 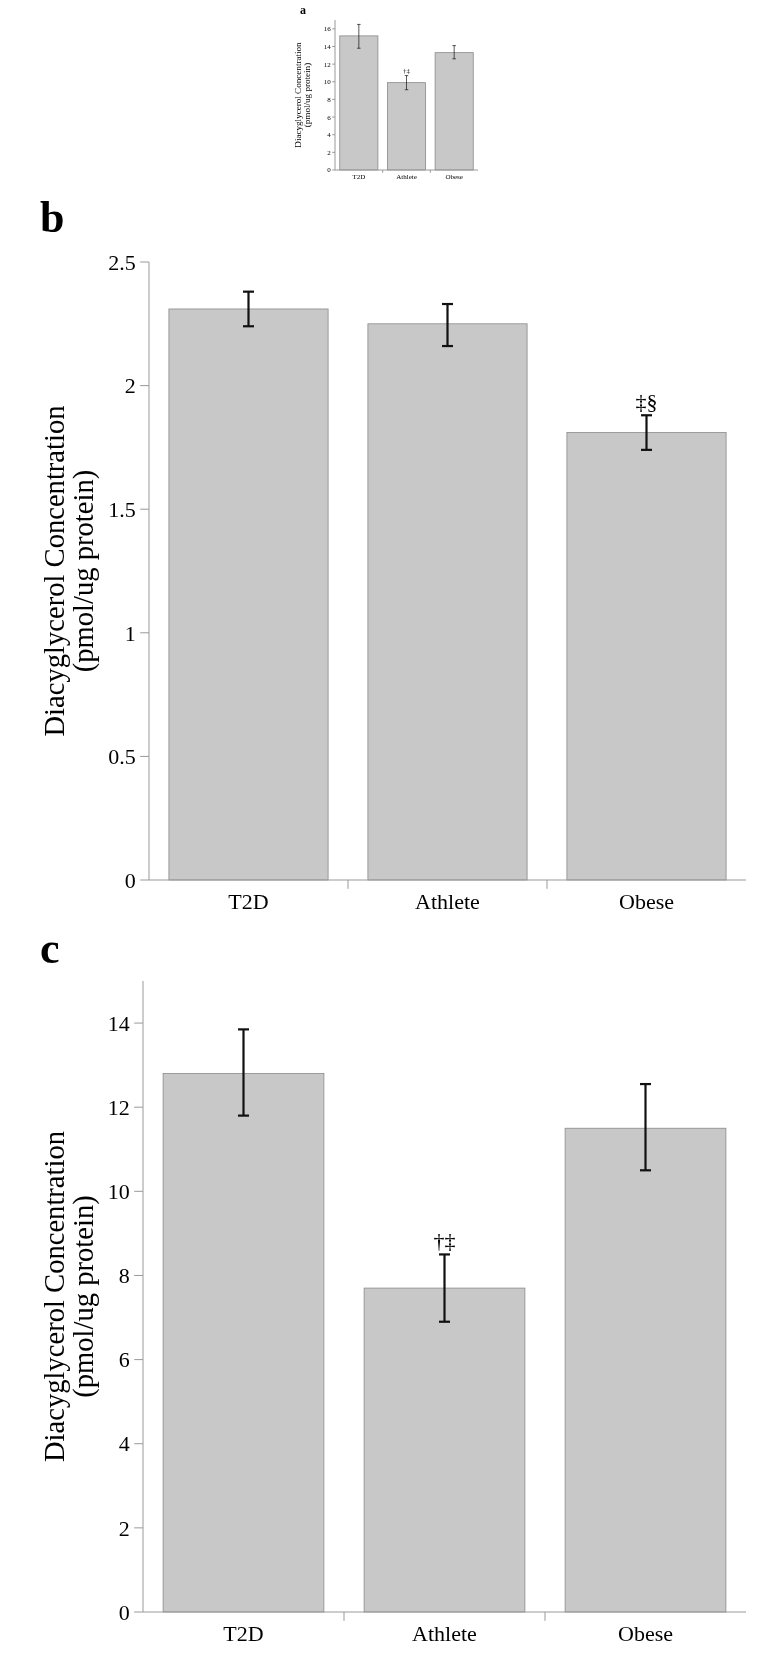 What do you see at coordinates (124, 1360) in the screenshot?
I see `y-tick-label: 6` at bounding box center [124, 1360].